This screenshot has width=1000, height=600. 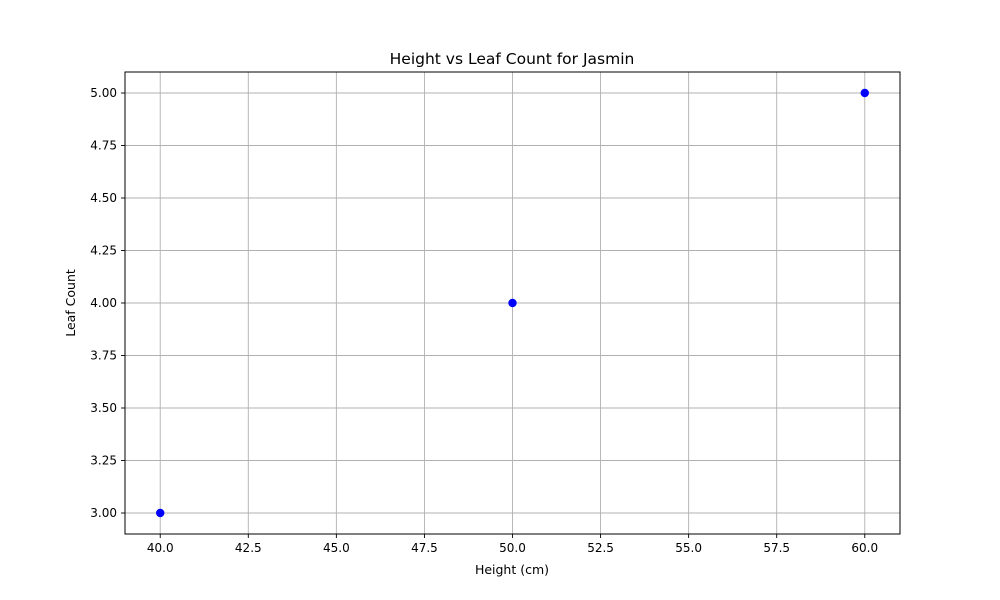 What do you see at coordinates (600, 548) in the screenshot?
I see `x-tick-label: 52.5` at bounding box center [600, 548].